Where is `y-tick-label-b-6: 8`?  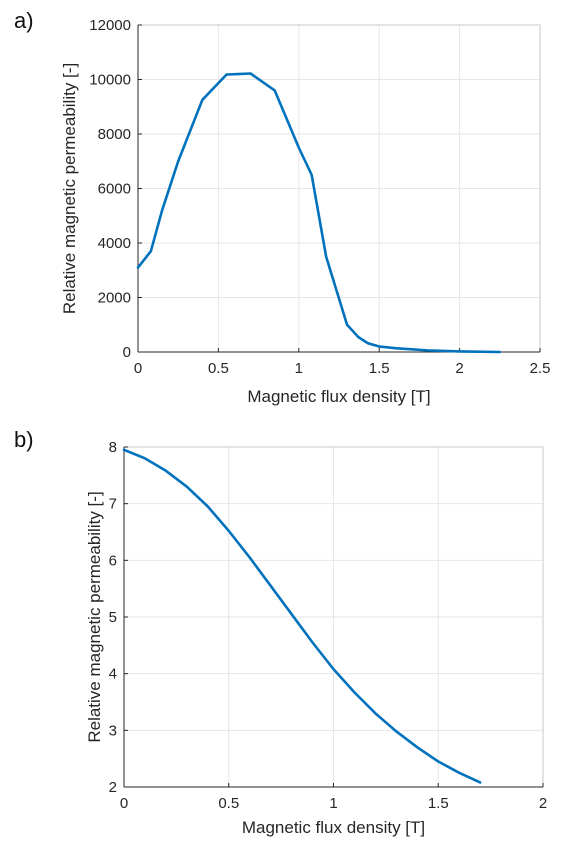 y-tick-label-b-6: 8 is located at coordinates (113, 447).